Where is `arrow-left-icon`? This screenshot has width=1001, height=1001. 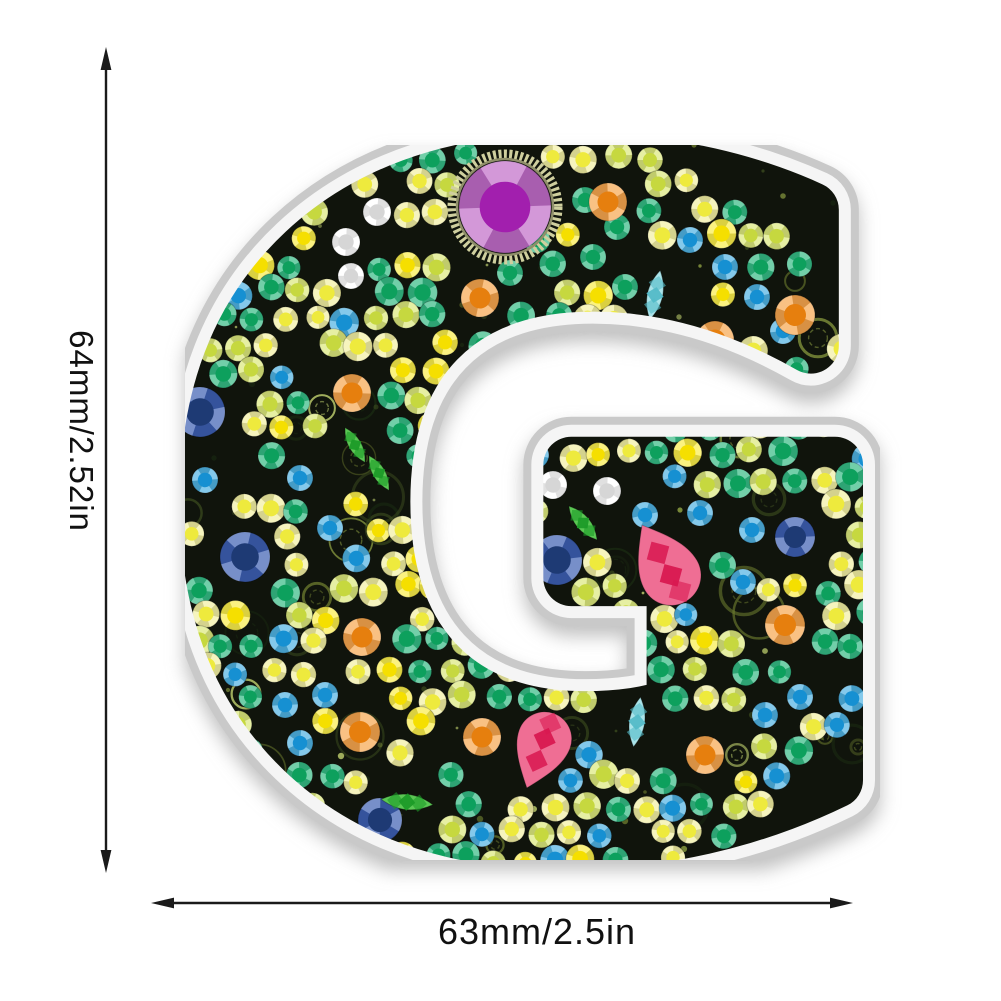 arrow-left-icon is located at coordinates (162, 903).